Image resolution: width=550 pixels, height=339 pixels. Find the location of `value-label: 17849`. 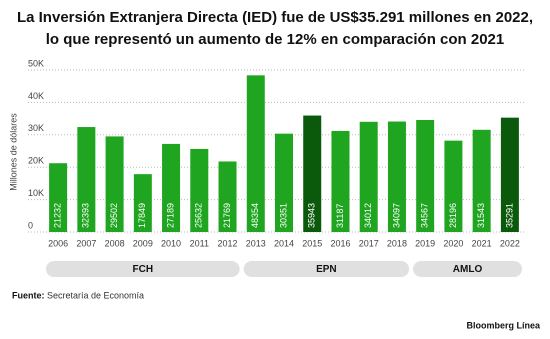

value-label: 17849 is located at coordinates (142, 215).